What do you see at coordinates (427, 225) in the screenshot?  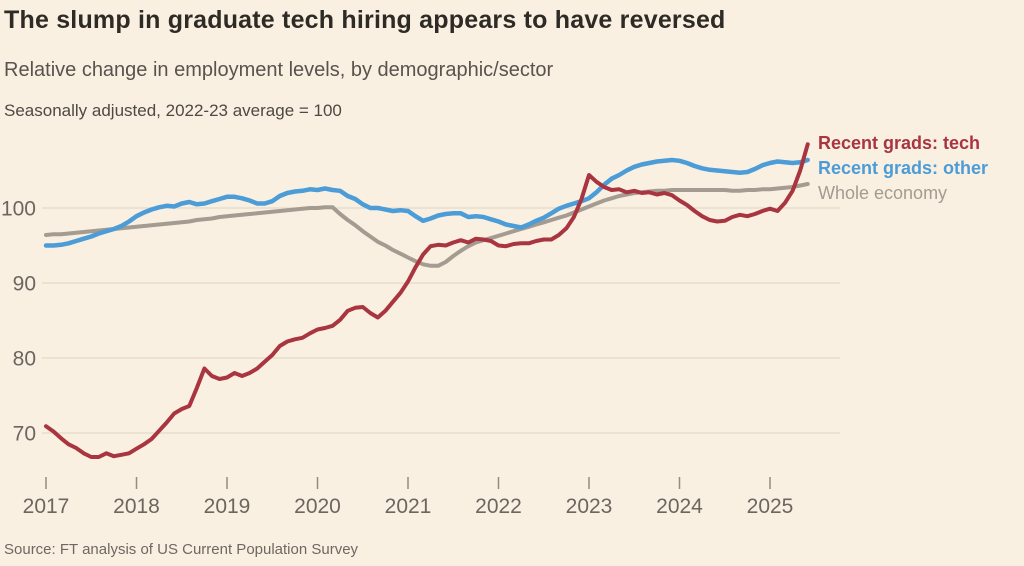 I see `series-line-whole-economy` at bounding box center [427, 225].